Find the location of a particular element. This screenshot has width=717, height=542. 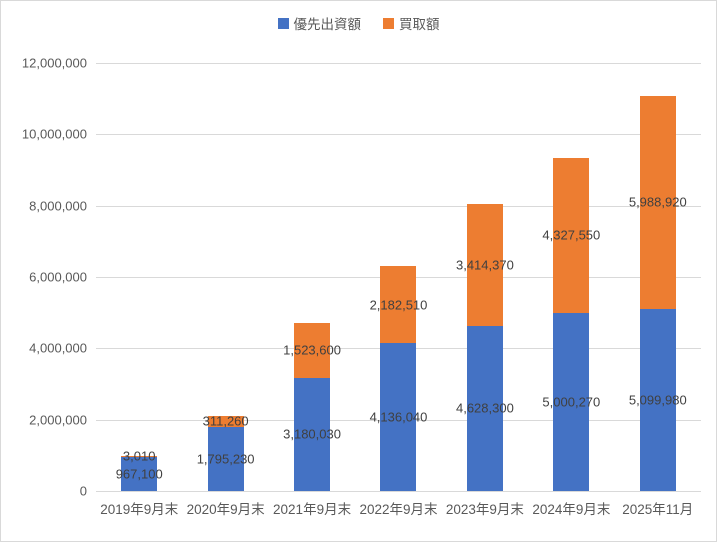

data-label: 5,099,980 is located at coordinates (657, 400).